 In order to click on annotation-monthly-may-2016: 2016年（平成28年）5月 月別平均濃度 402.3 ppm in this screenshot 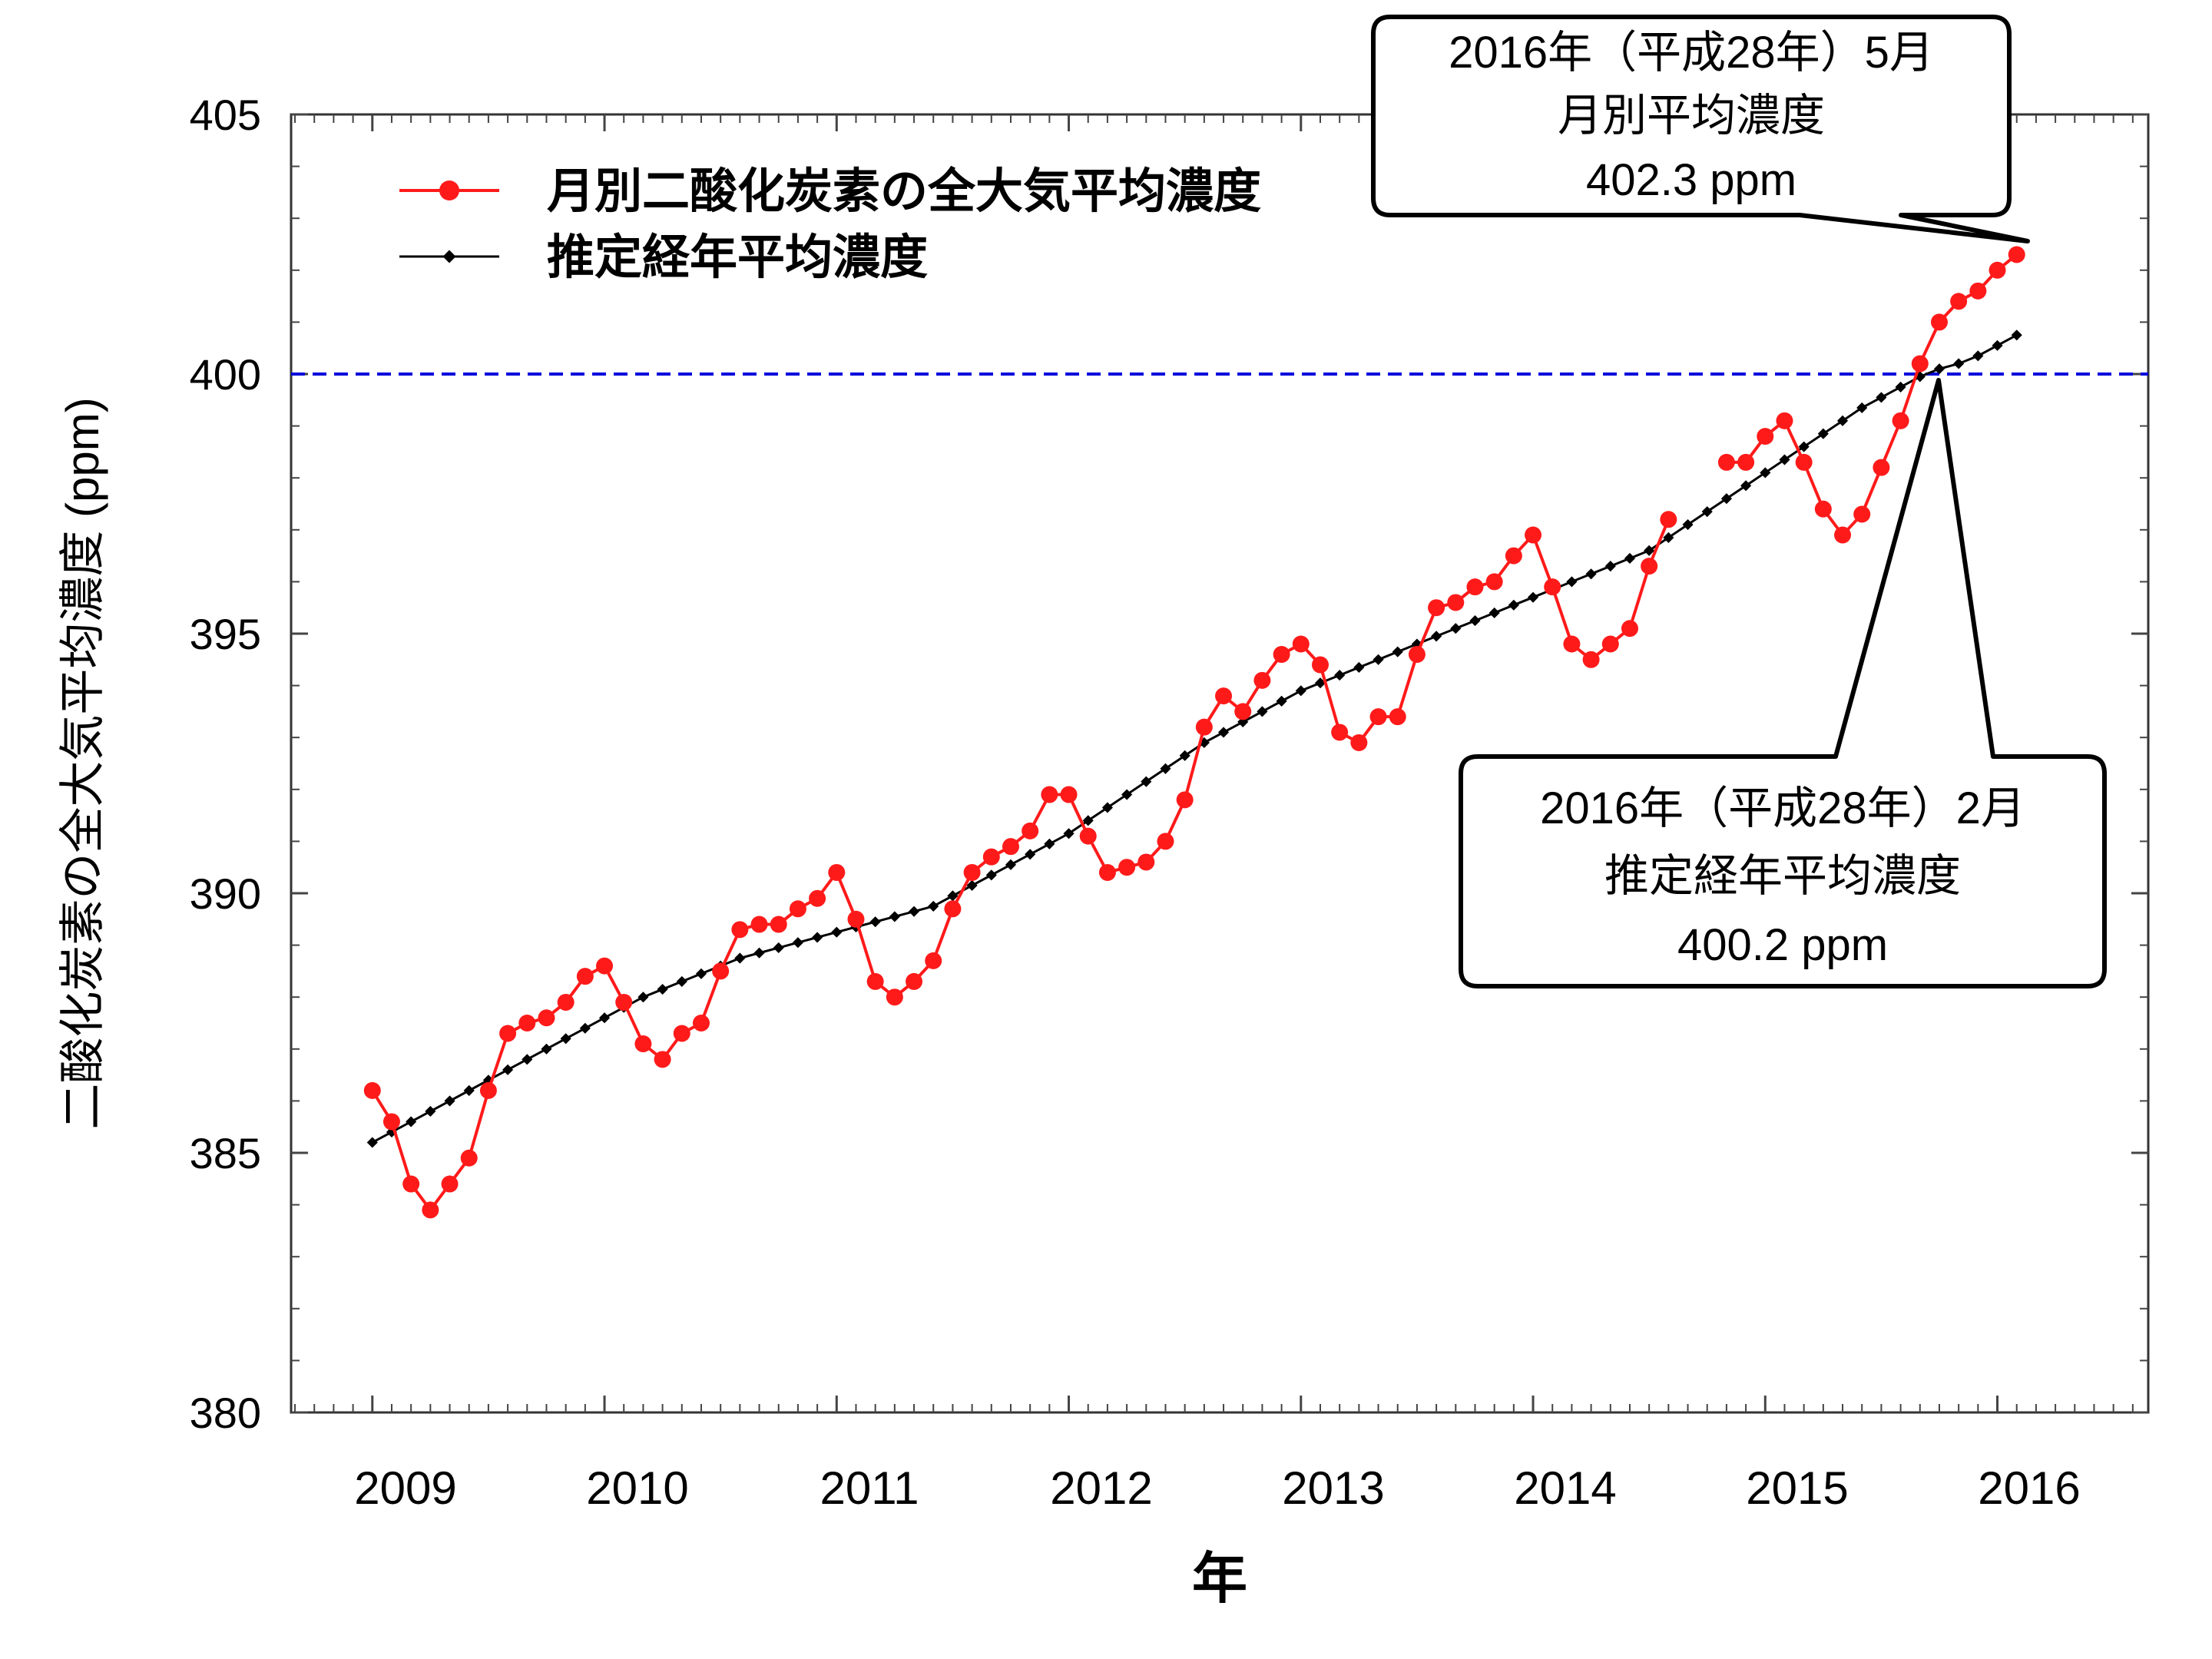, I will do `click(1700, 129)`.